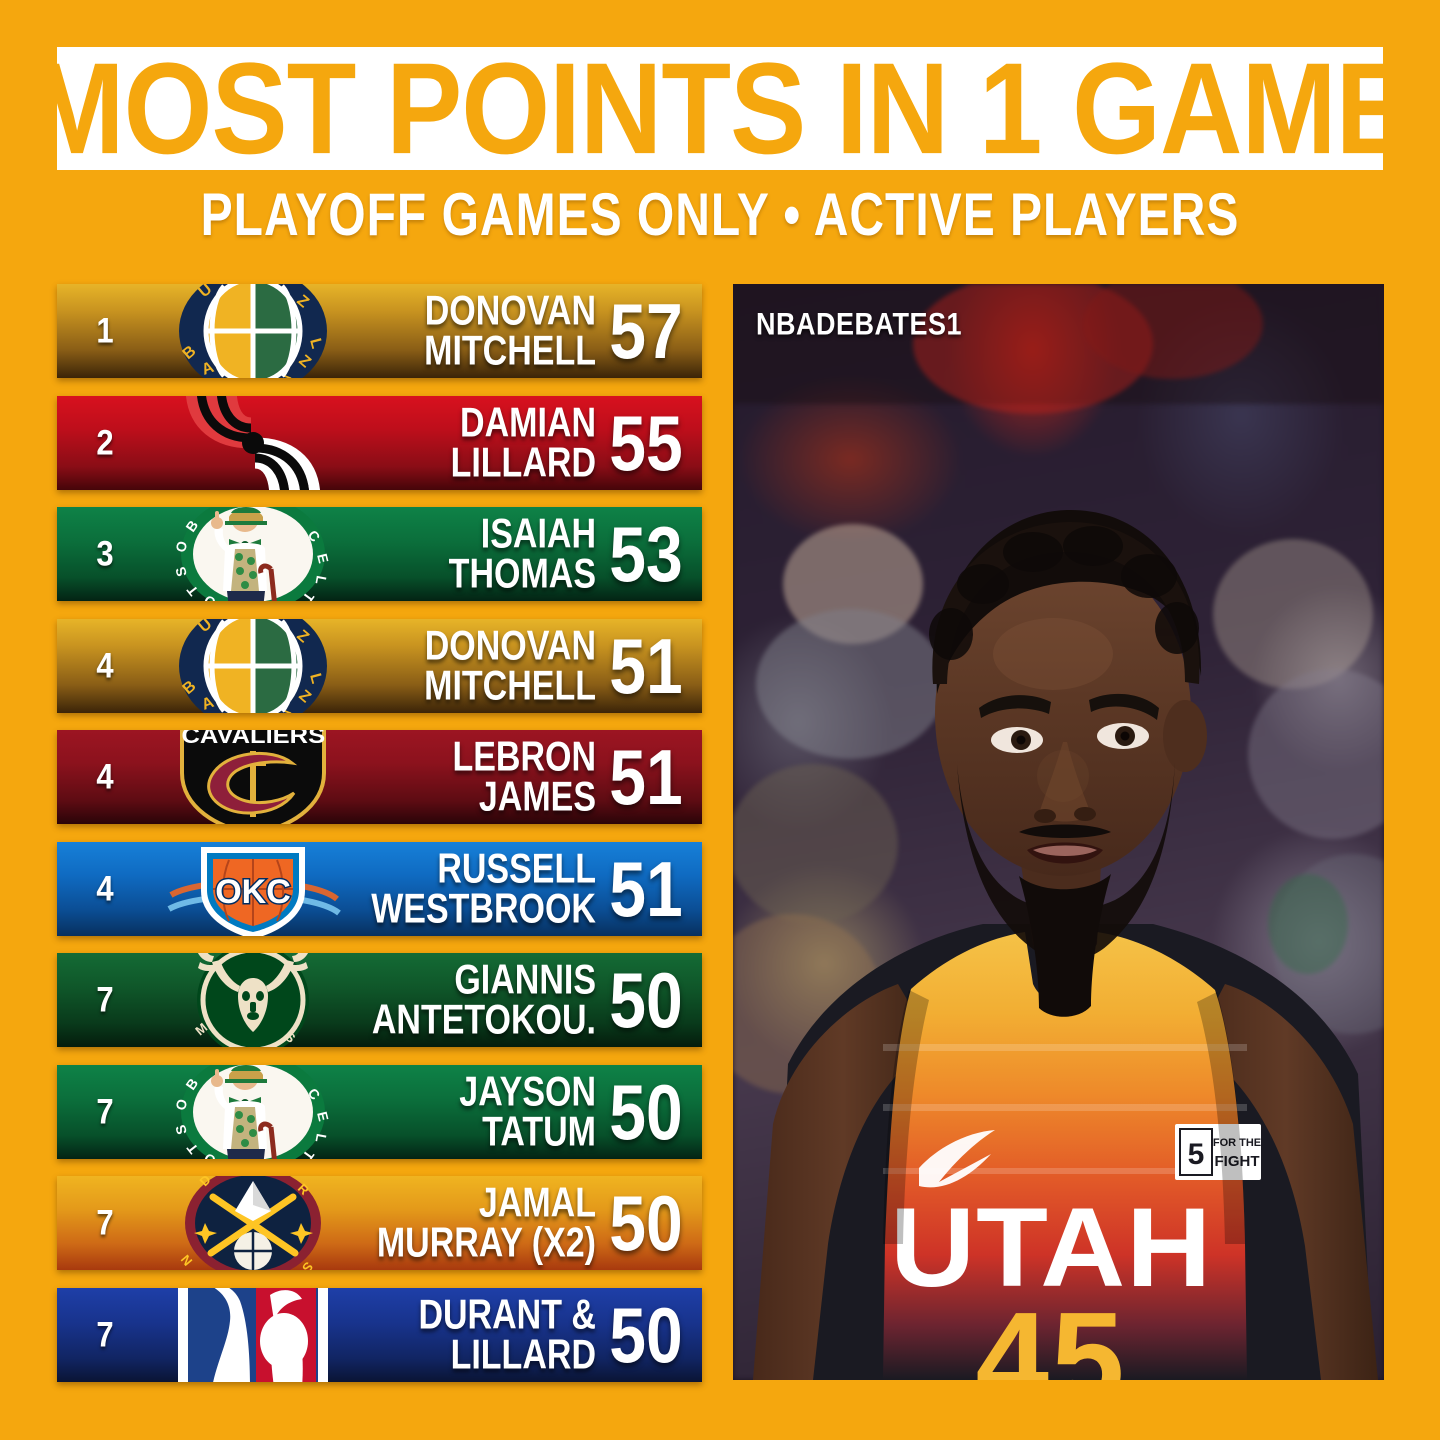 Image resolution: width=1440 pixels, height=1440 pixels. I want to click on ranking-row: 7 M S, so click(379, 1000).